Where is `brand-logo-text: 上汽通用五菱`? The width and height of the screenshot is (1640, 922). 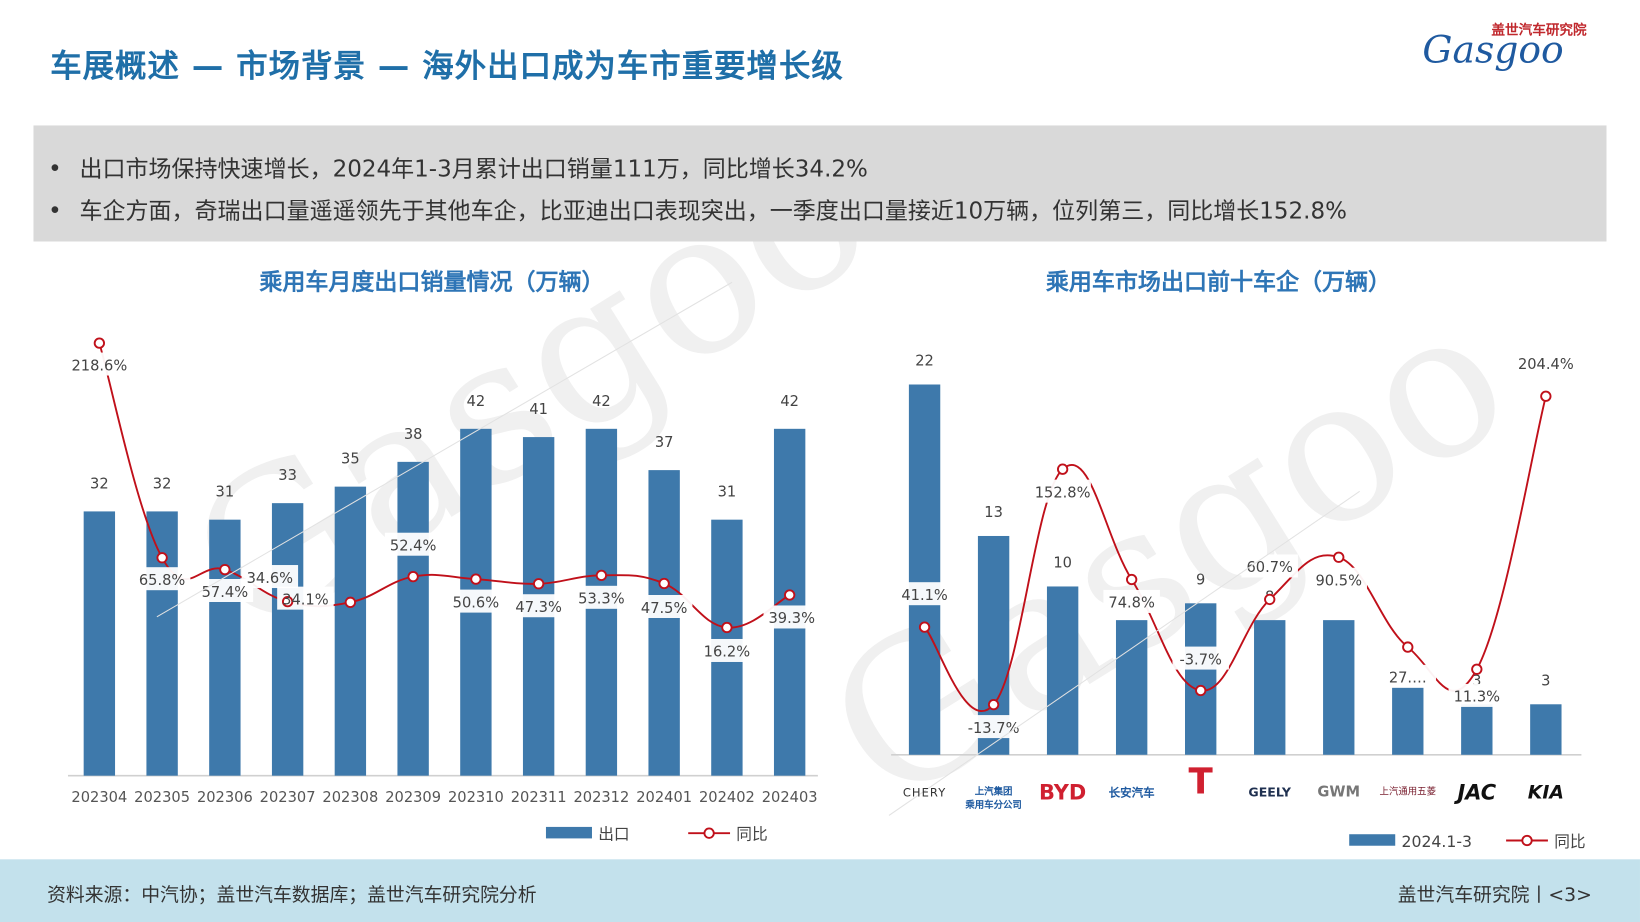
brand-logo-text: 上汽通用五菱 is located at coordinates (1408, 792).